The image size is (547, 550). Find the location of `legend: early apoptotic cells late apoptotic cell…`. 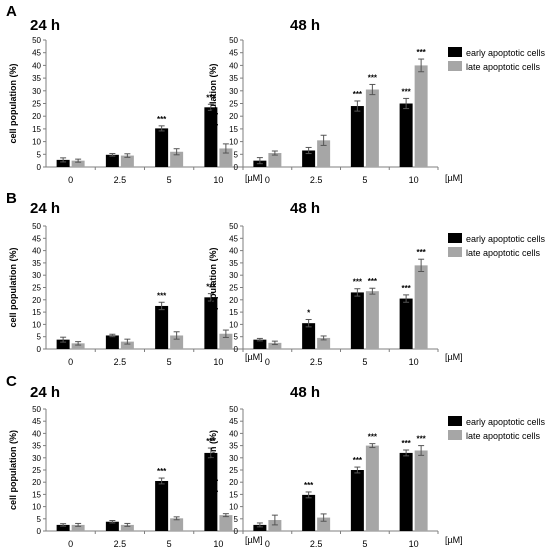

legend: early apoptotic cells late apoptotic cell… is located at coordinates (497, 59).